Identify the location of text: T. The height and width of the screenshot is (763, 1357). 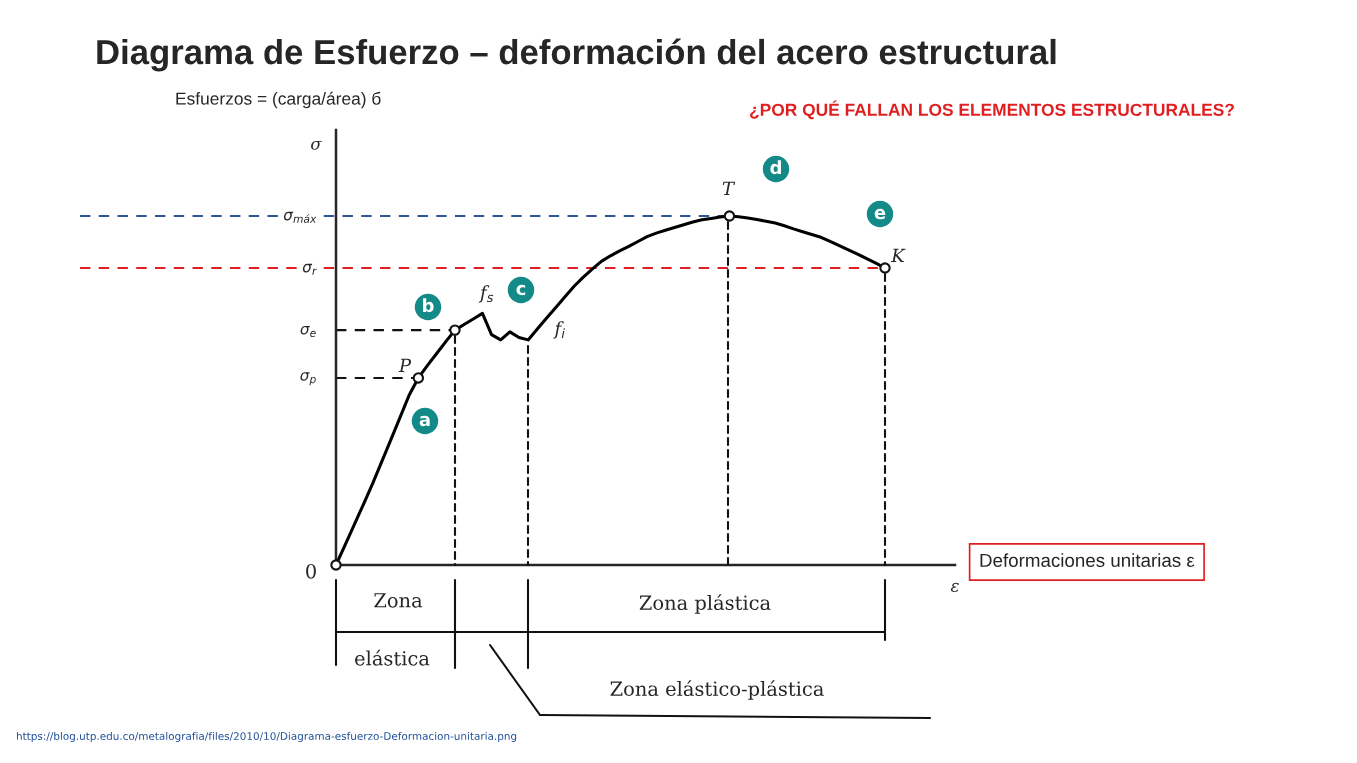
(729, 188).